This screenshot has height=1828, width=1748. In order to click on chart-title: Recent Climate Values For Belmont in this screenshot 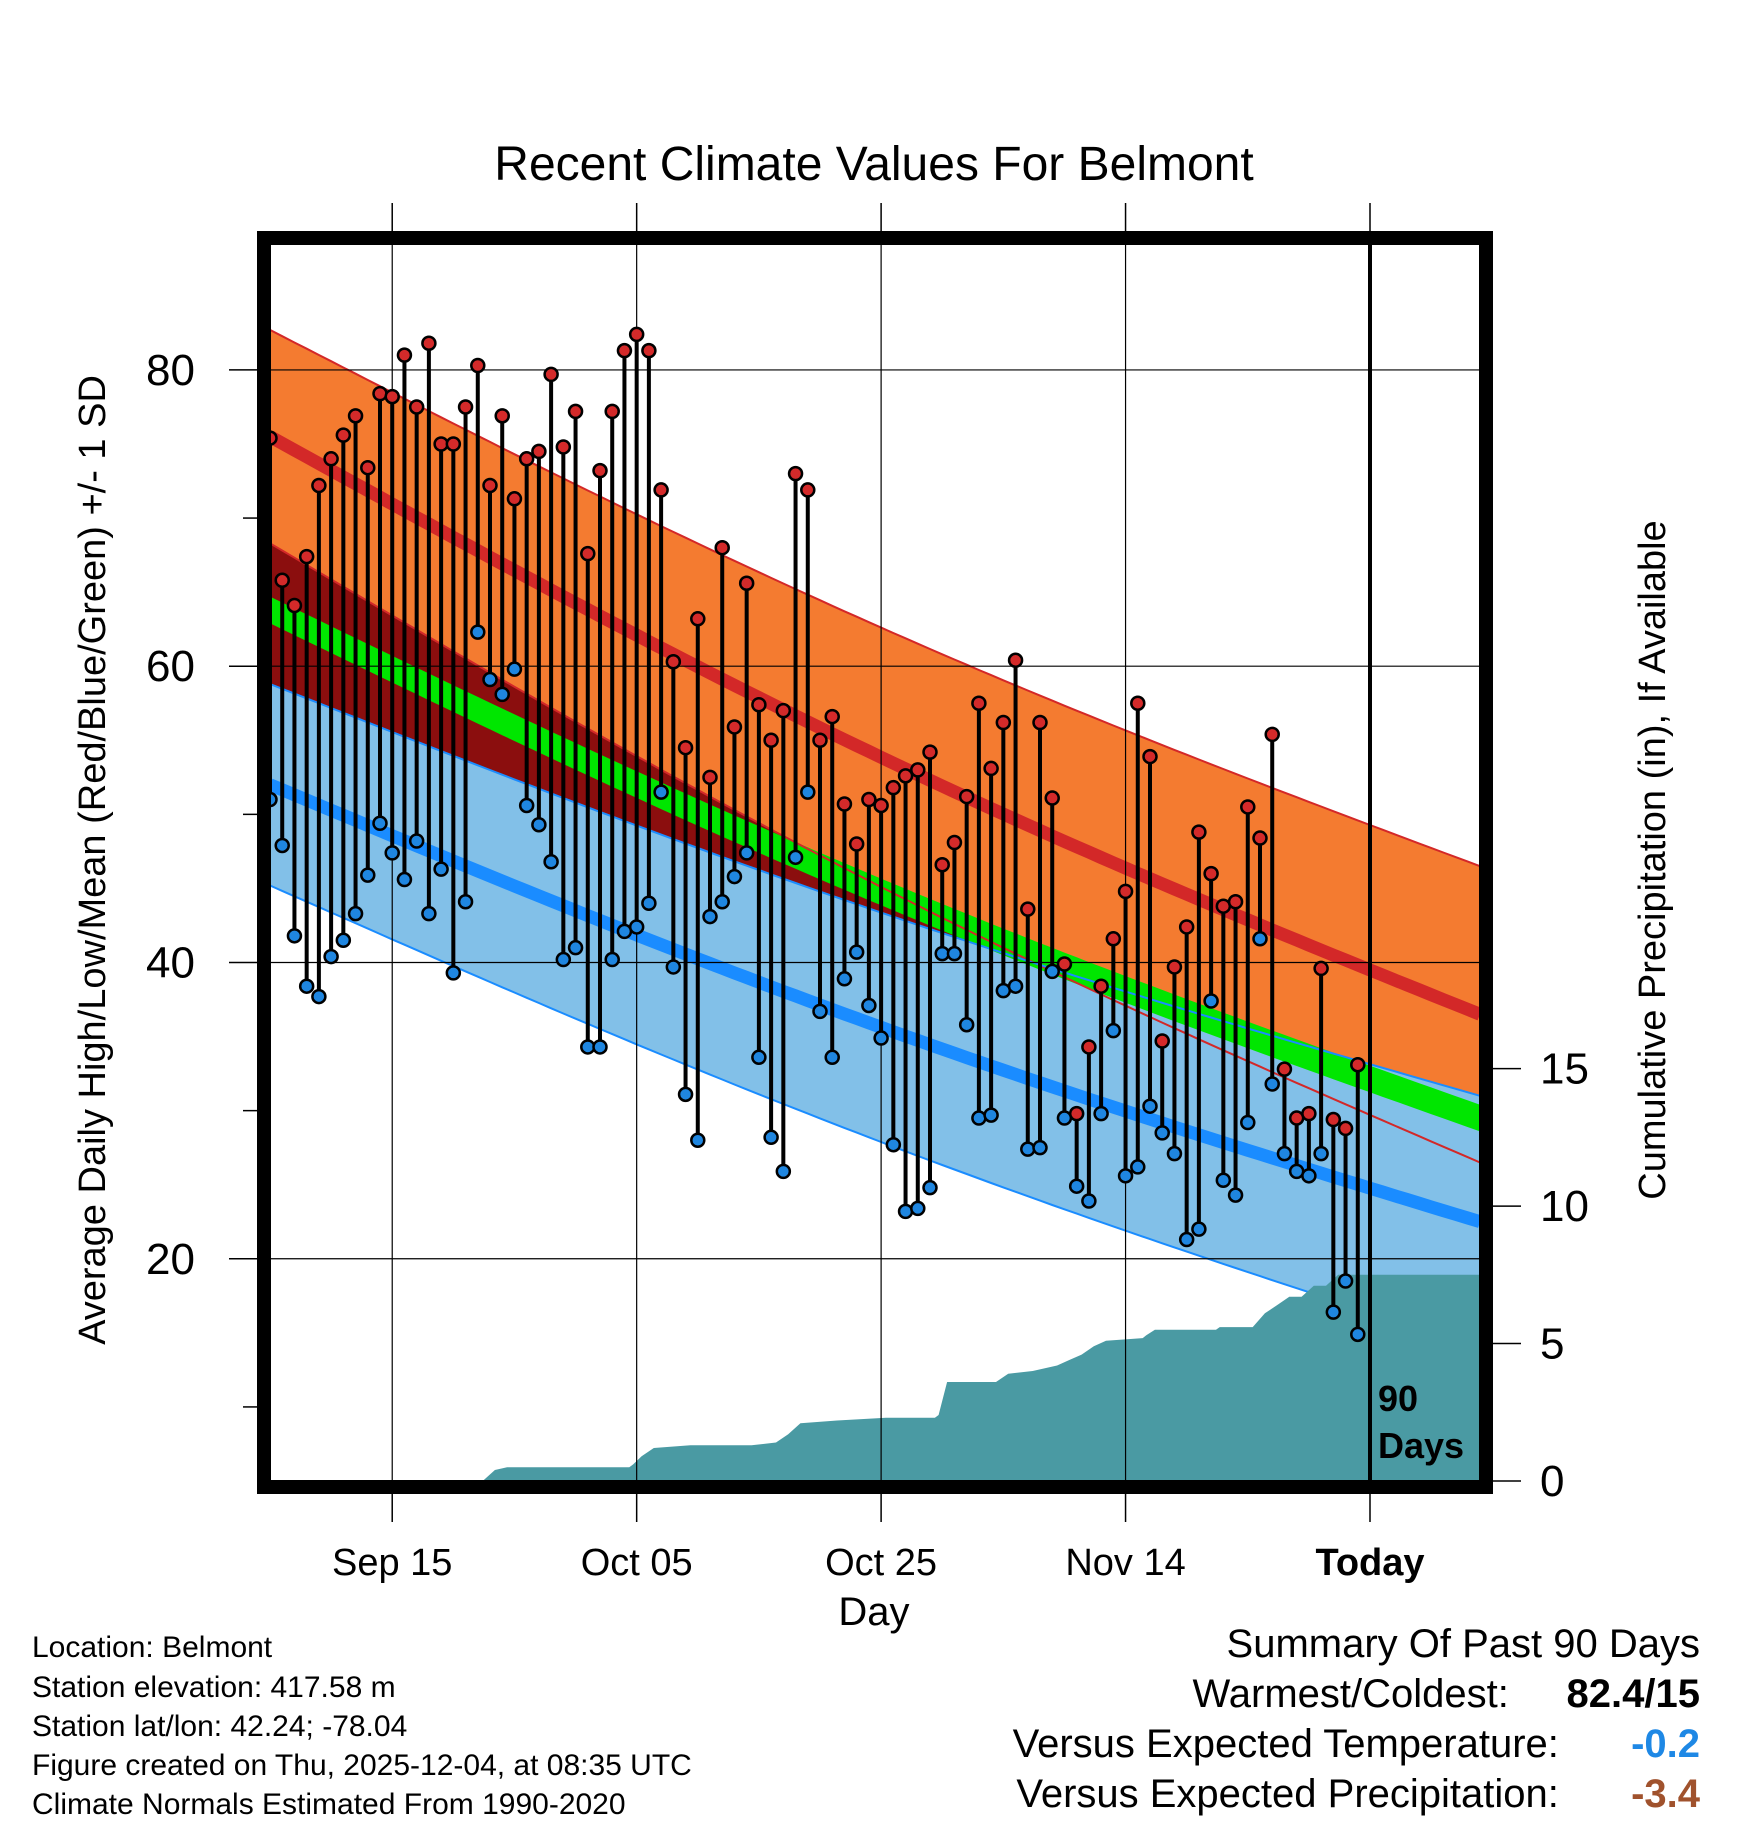, I will do `click(873, 164)`.